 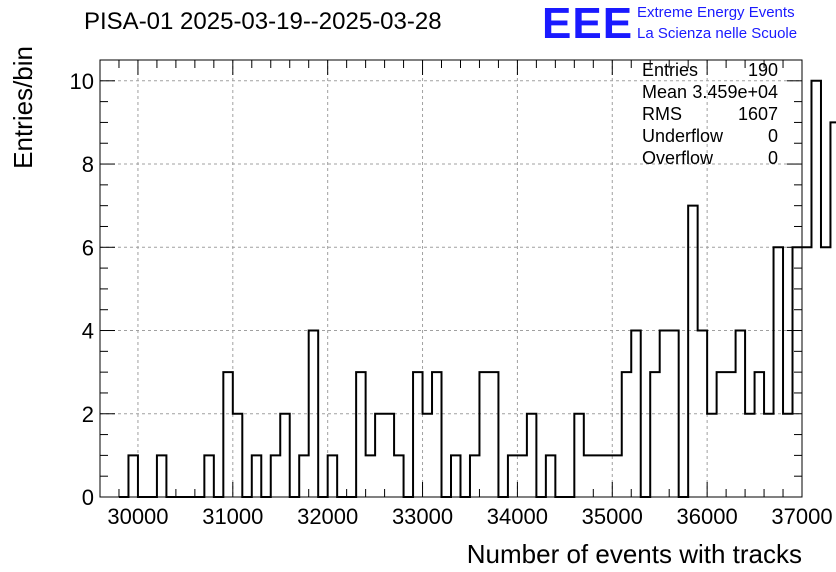 What do you see at coordinates (88, 497) in the screenshot?
I see `y-tick-label: 0` at bounding box center [88, 497].